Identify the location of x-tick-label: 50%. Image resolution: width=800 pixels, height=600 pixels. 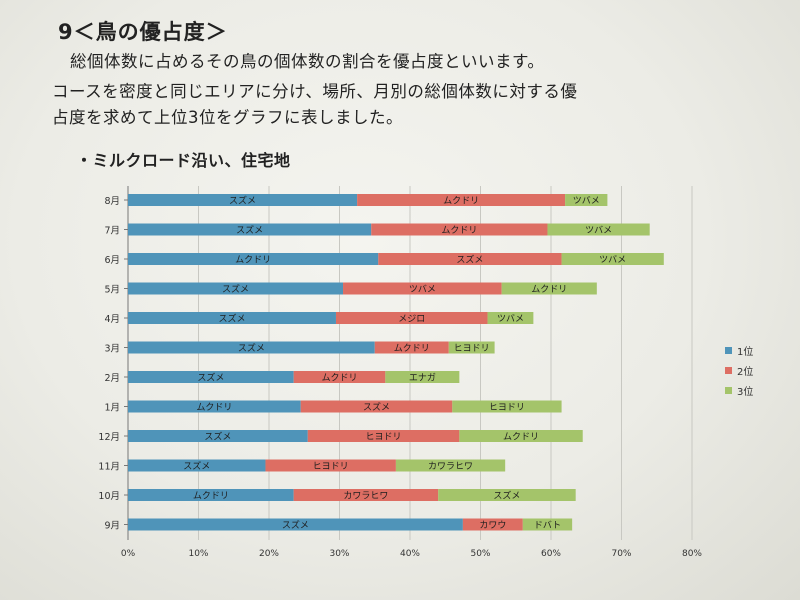
(480, 554).